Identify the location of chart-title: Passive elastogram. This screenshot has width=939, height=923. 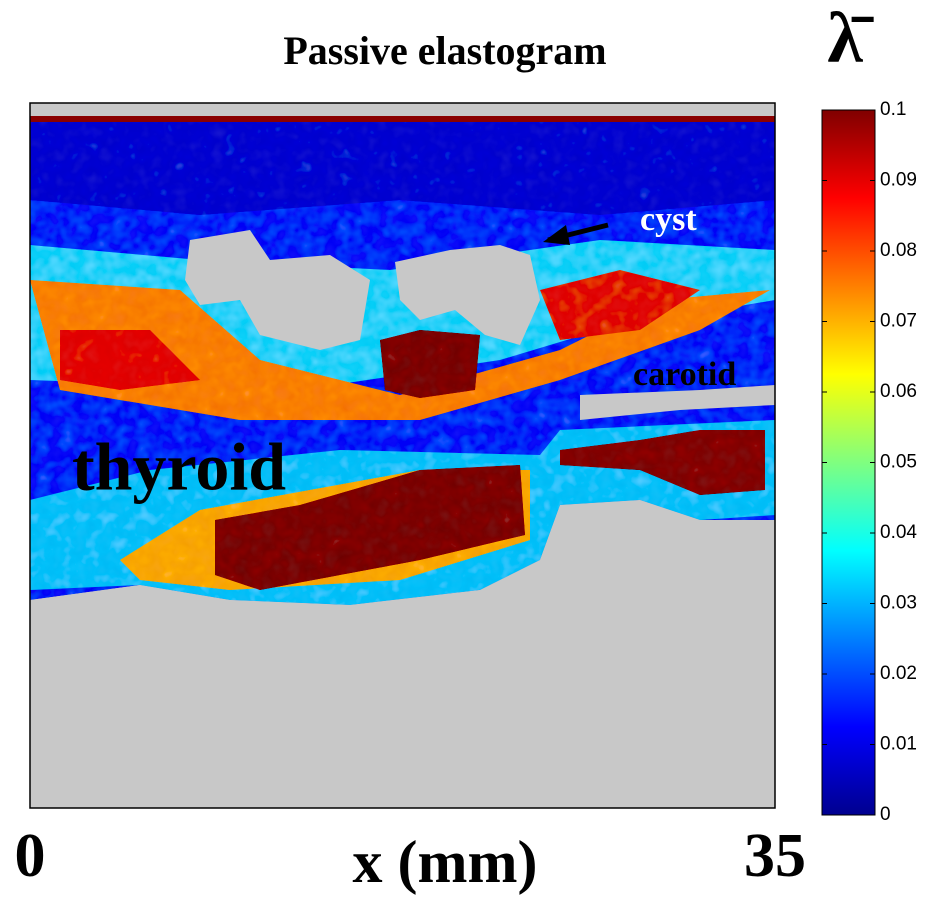
(444, 50).